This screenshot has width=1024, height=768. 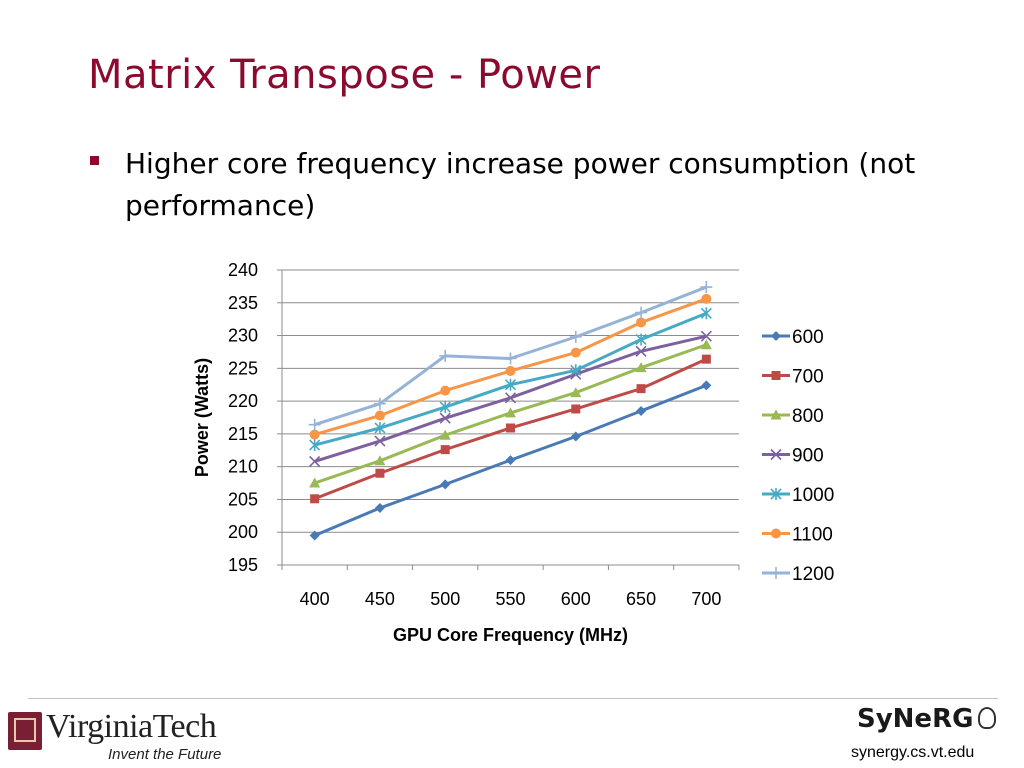 What do you see at coordinates (913, 752) in the screenshot?
I see `synergy-url: synergy.cs.vt.edu` at bounding box center [913, 752].